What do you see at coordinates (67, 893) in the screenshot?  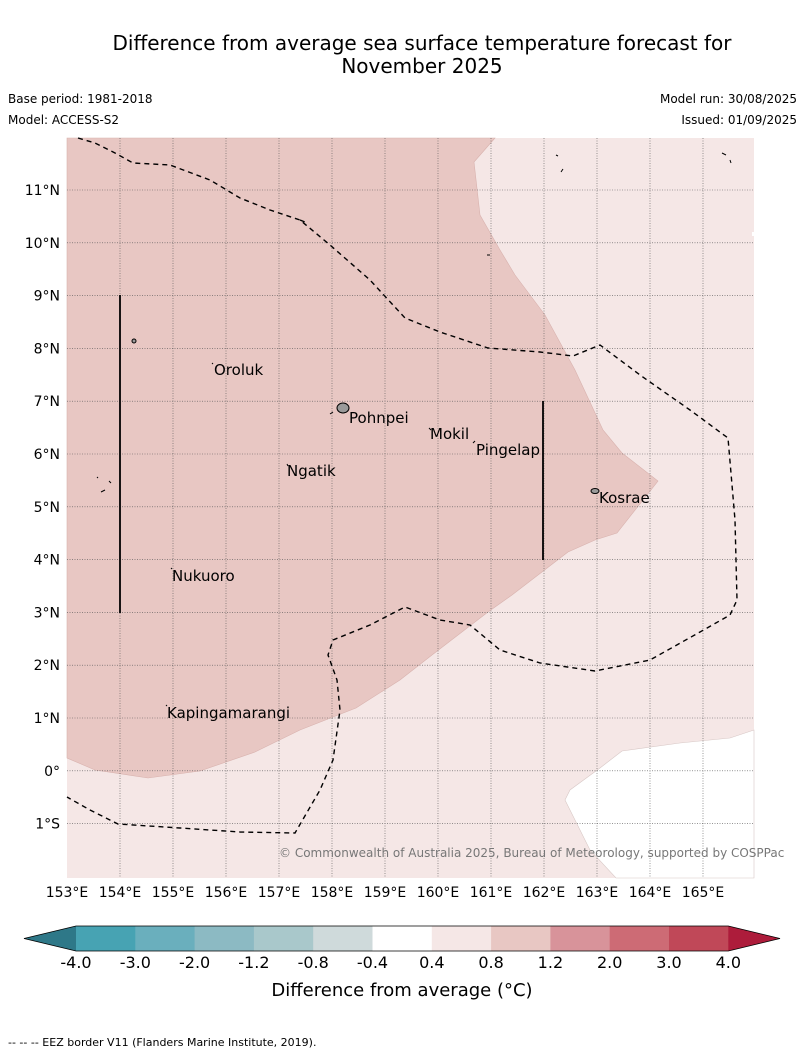 I see `lon-tick-label: 153°E` at bounding box center [67, 893].